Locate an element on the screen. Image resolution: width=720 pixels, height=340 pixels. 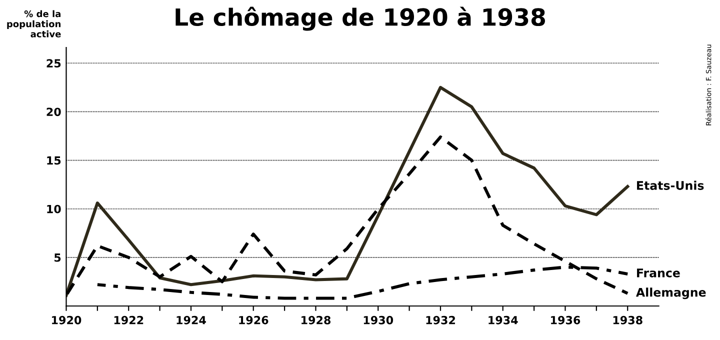
x-tick-label: 1932 is located at coordinates (440, 320).